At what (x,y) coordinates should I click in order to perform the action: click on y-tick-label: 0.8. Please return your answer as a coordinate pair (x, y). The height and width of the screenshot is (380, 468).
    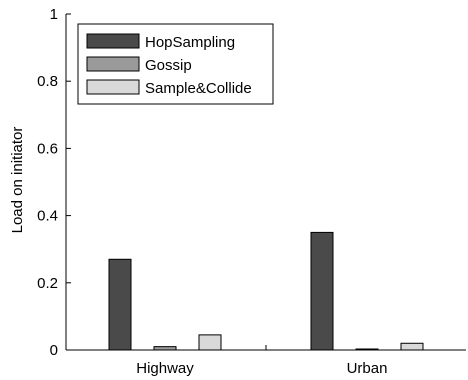
    Looking at the image, I should click on (47, 81).